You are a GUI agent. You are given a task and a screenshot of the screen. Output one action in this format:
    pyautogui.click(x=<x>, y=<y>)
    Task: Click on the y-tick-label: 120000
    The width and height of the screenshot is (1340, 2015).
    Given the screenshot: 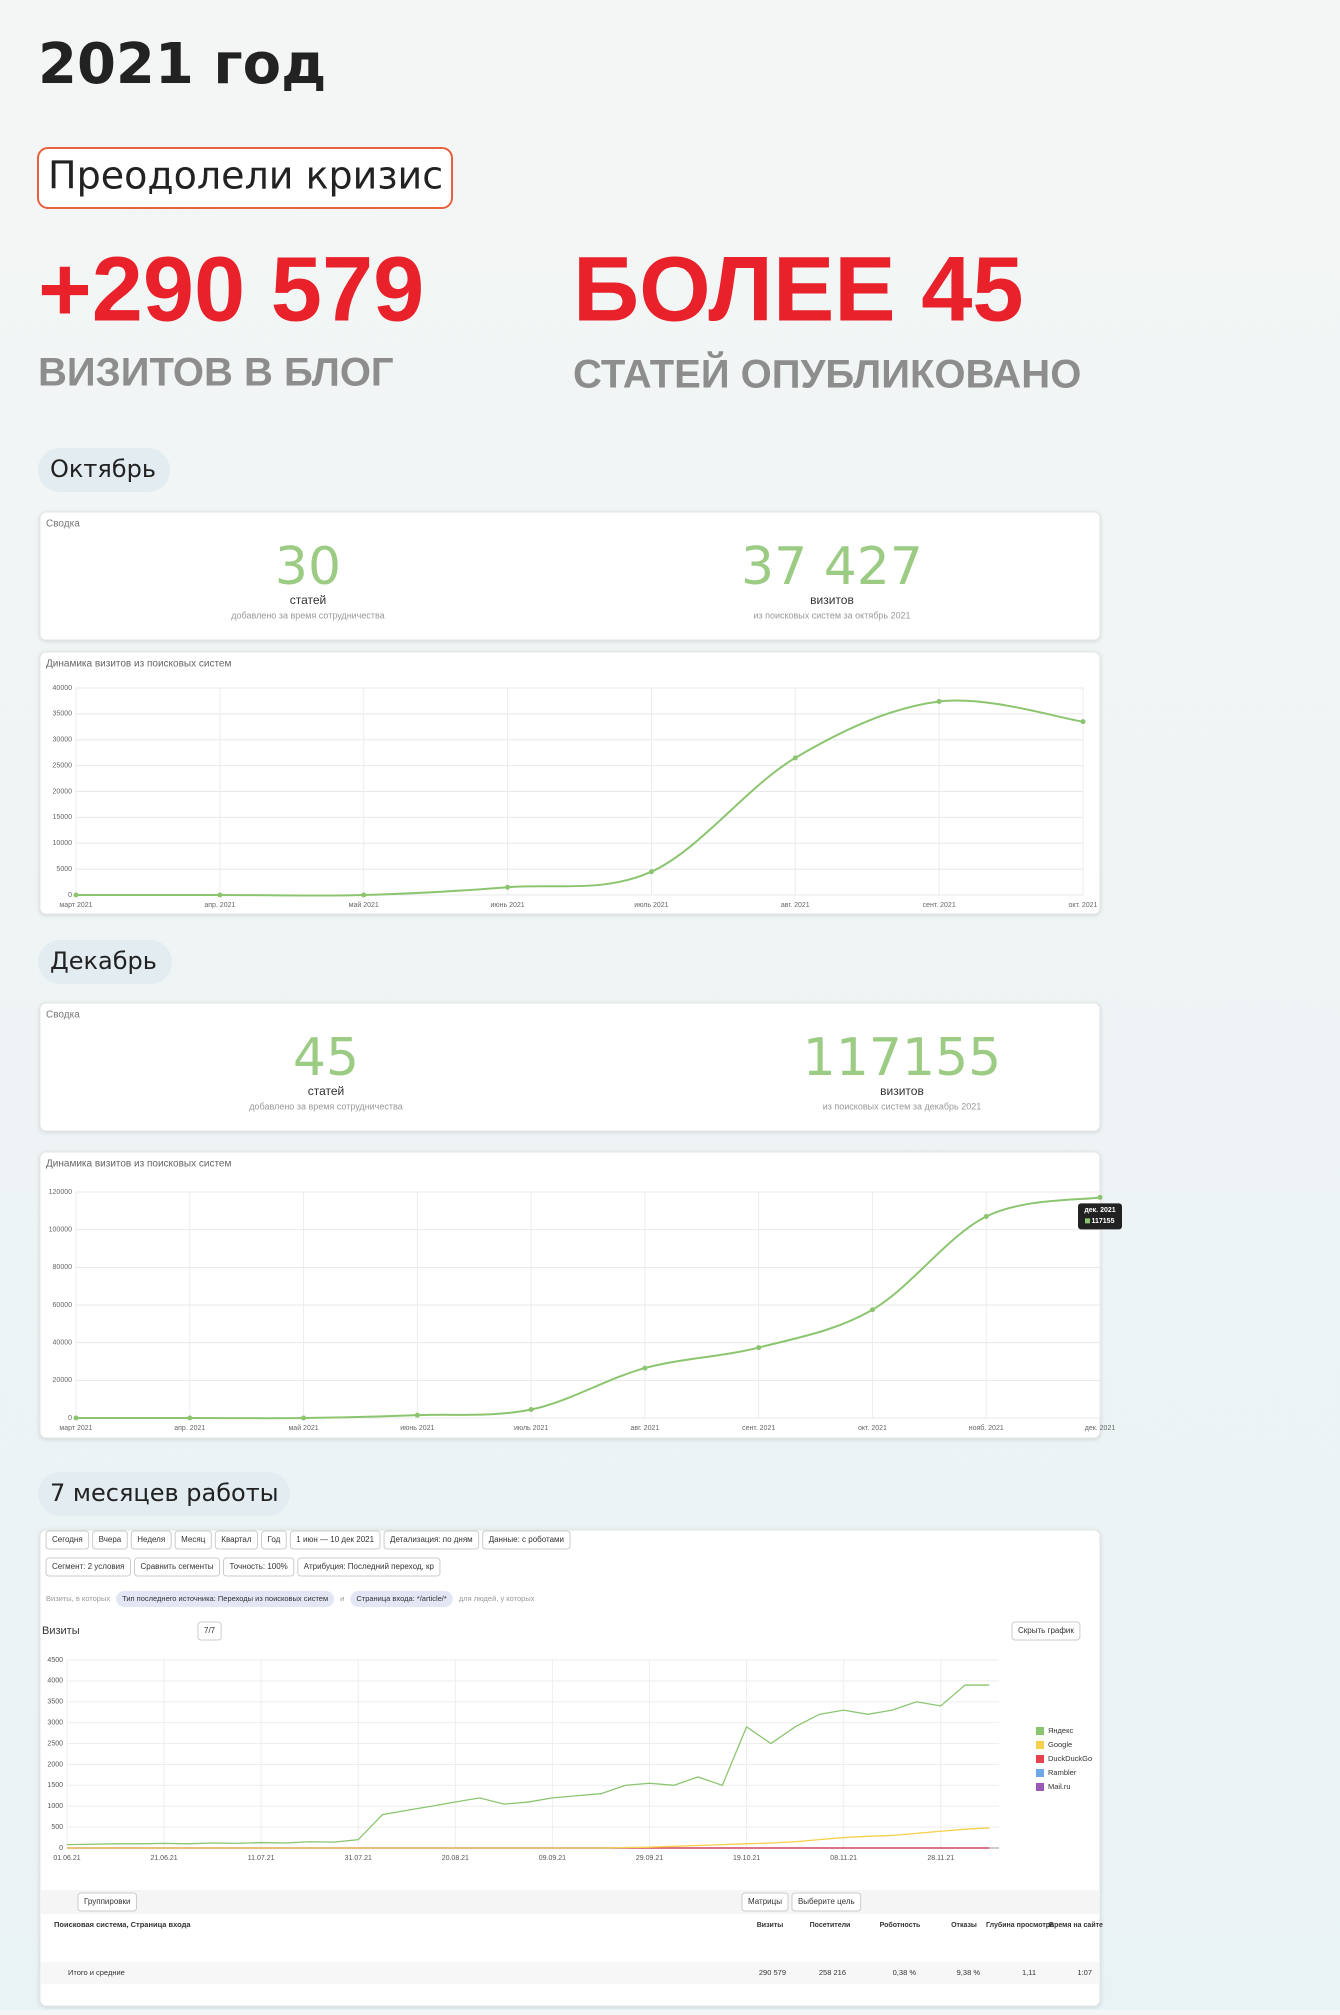 What is the action you would take?
    pyautogui.click(x=60, y=1192)
    